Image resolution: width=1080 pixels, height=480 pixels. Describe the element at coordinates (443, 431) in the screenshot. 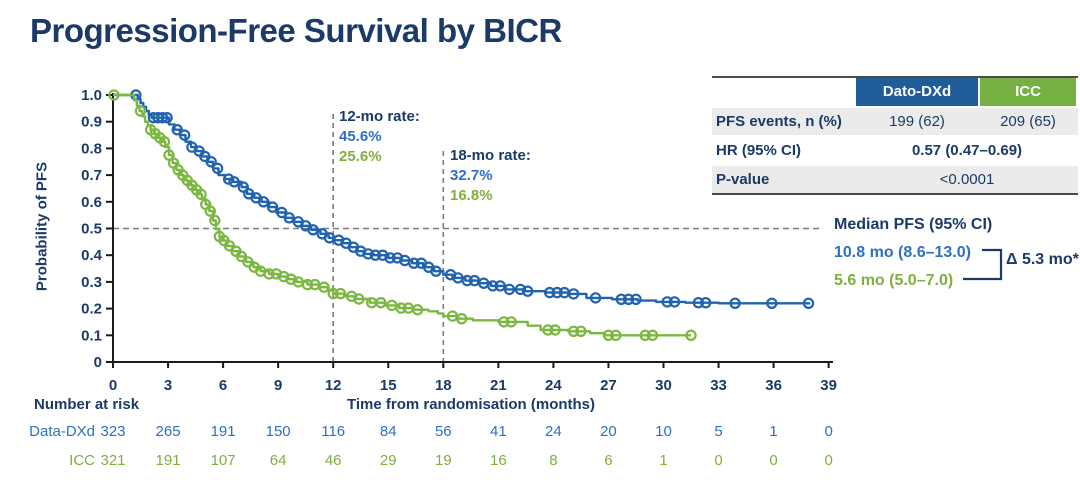

I see `risk-count: 56` at that location.